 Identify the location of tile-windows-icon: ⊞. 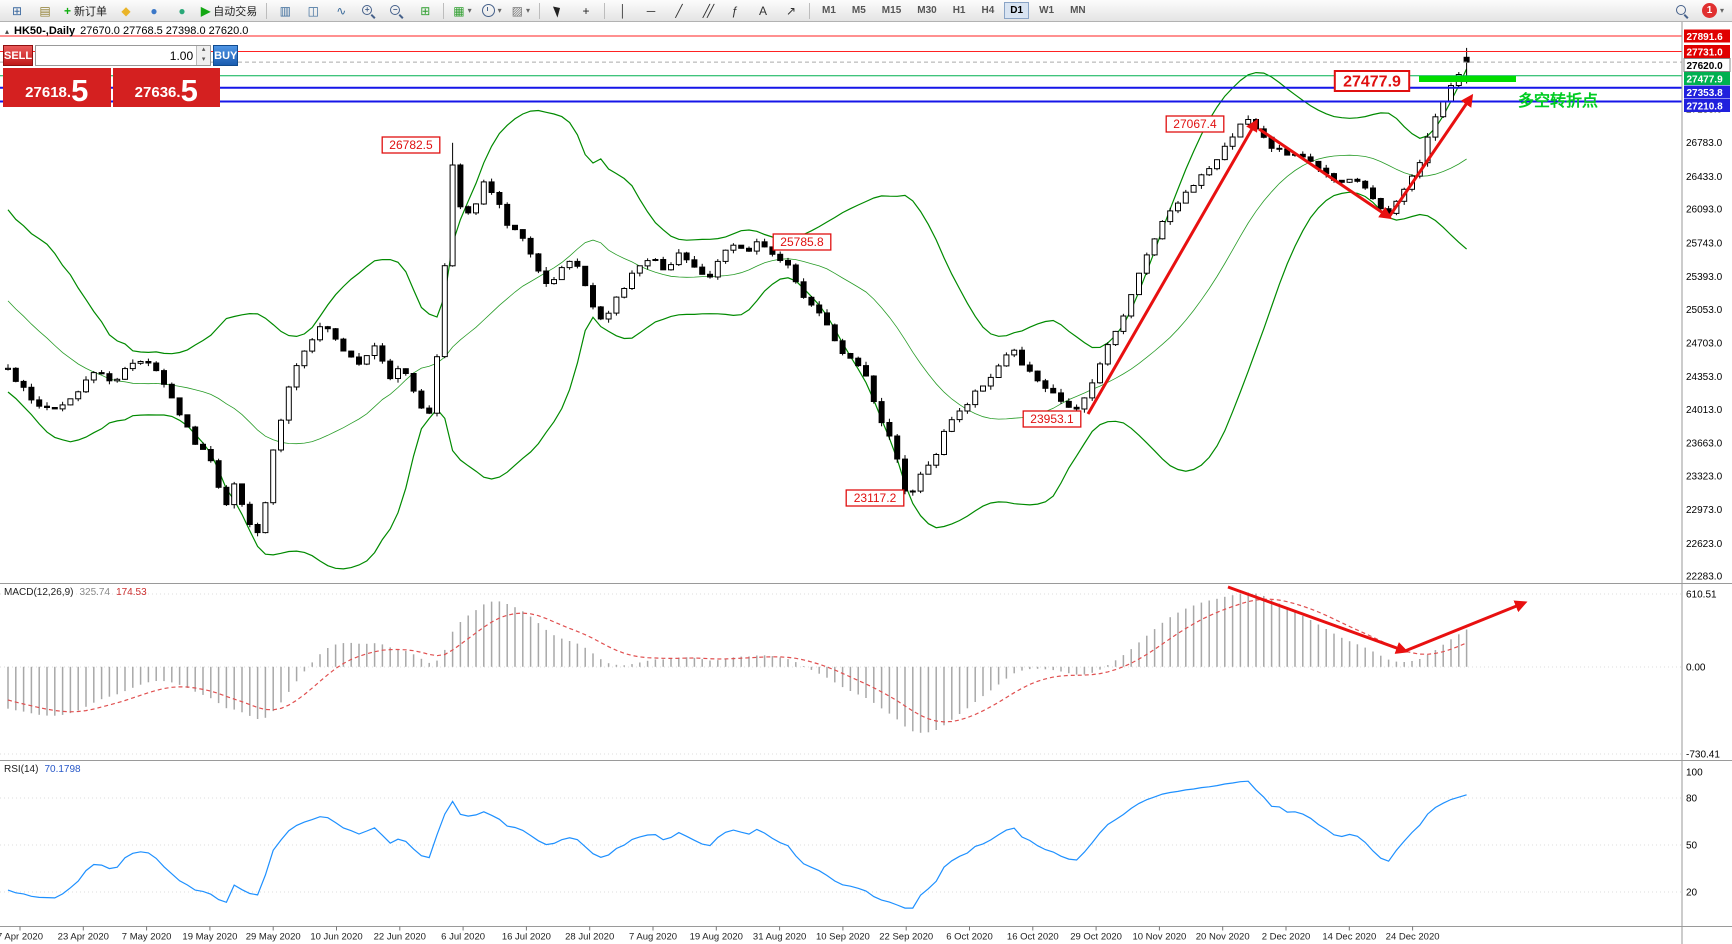
(425, 10).